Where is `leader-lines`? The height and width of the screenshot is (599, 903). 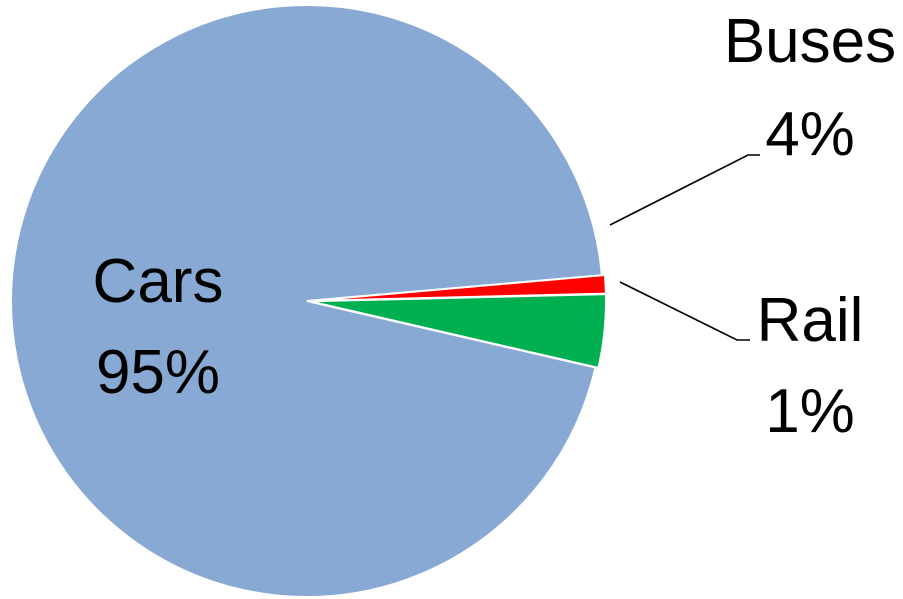 leader-lines is located at coordinates (684, 247).